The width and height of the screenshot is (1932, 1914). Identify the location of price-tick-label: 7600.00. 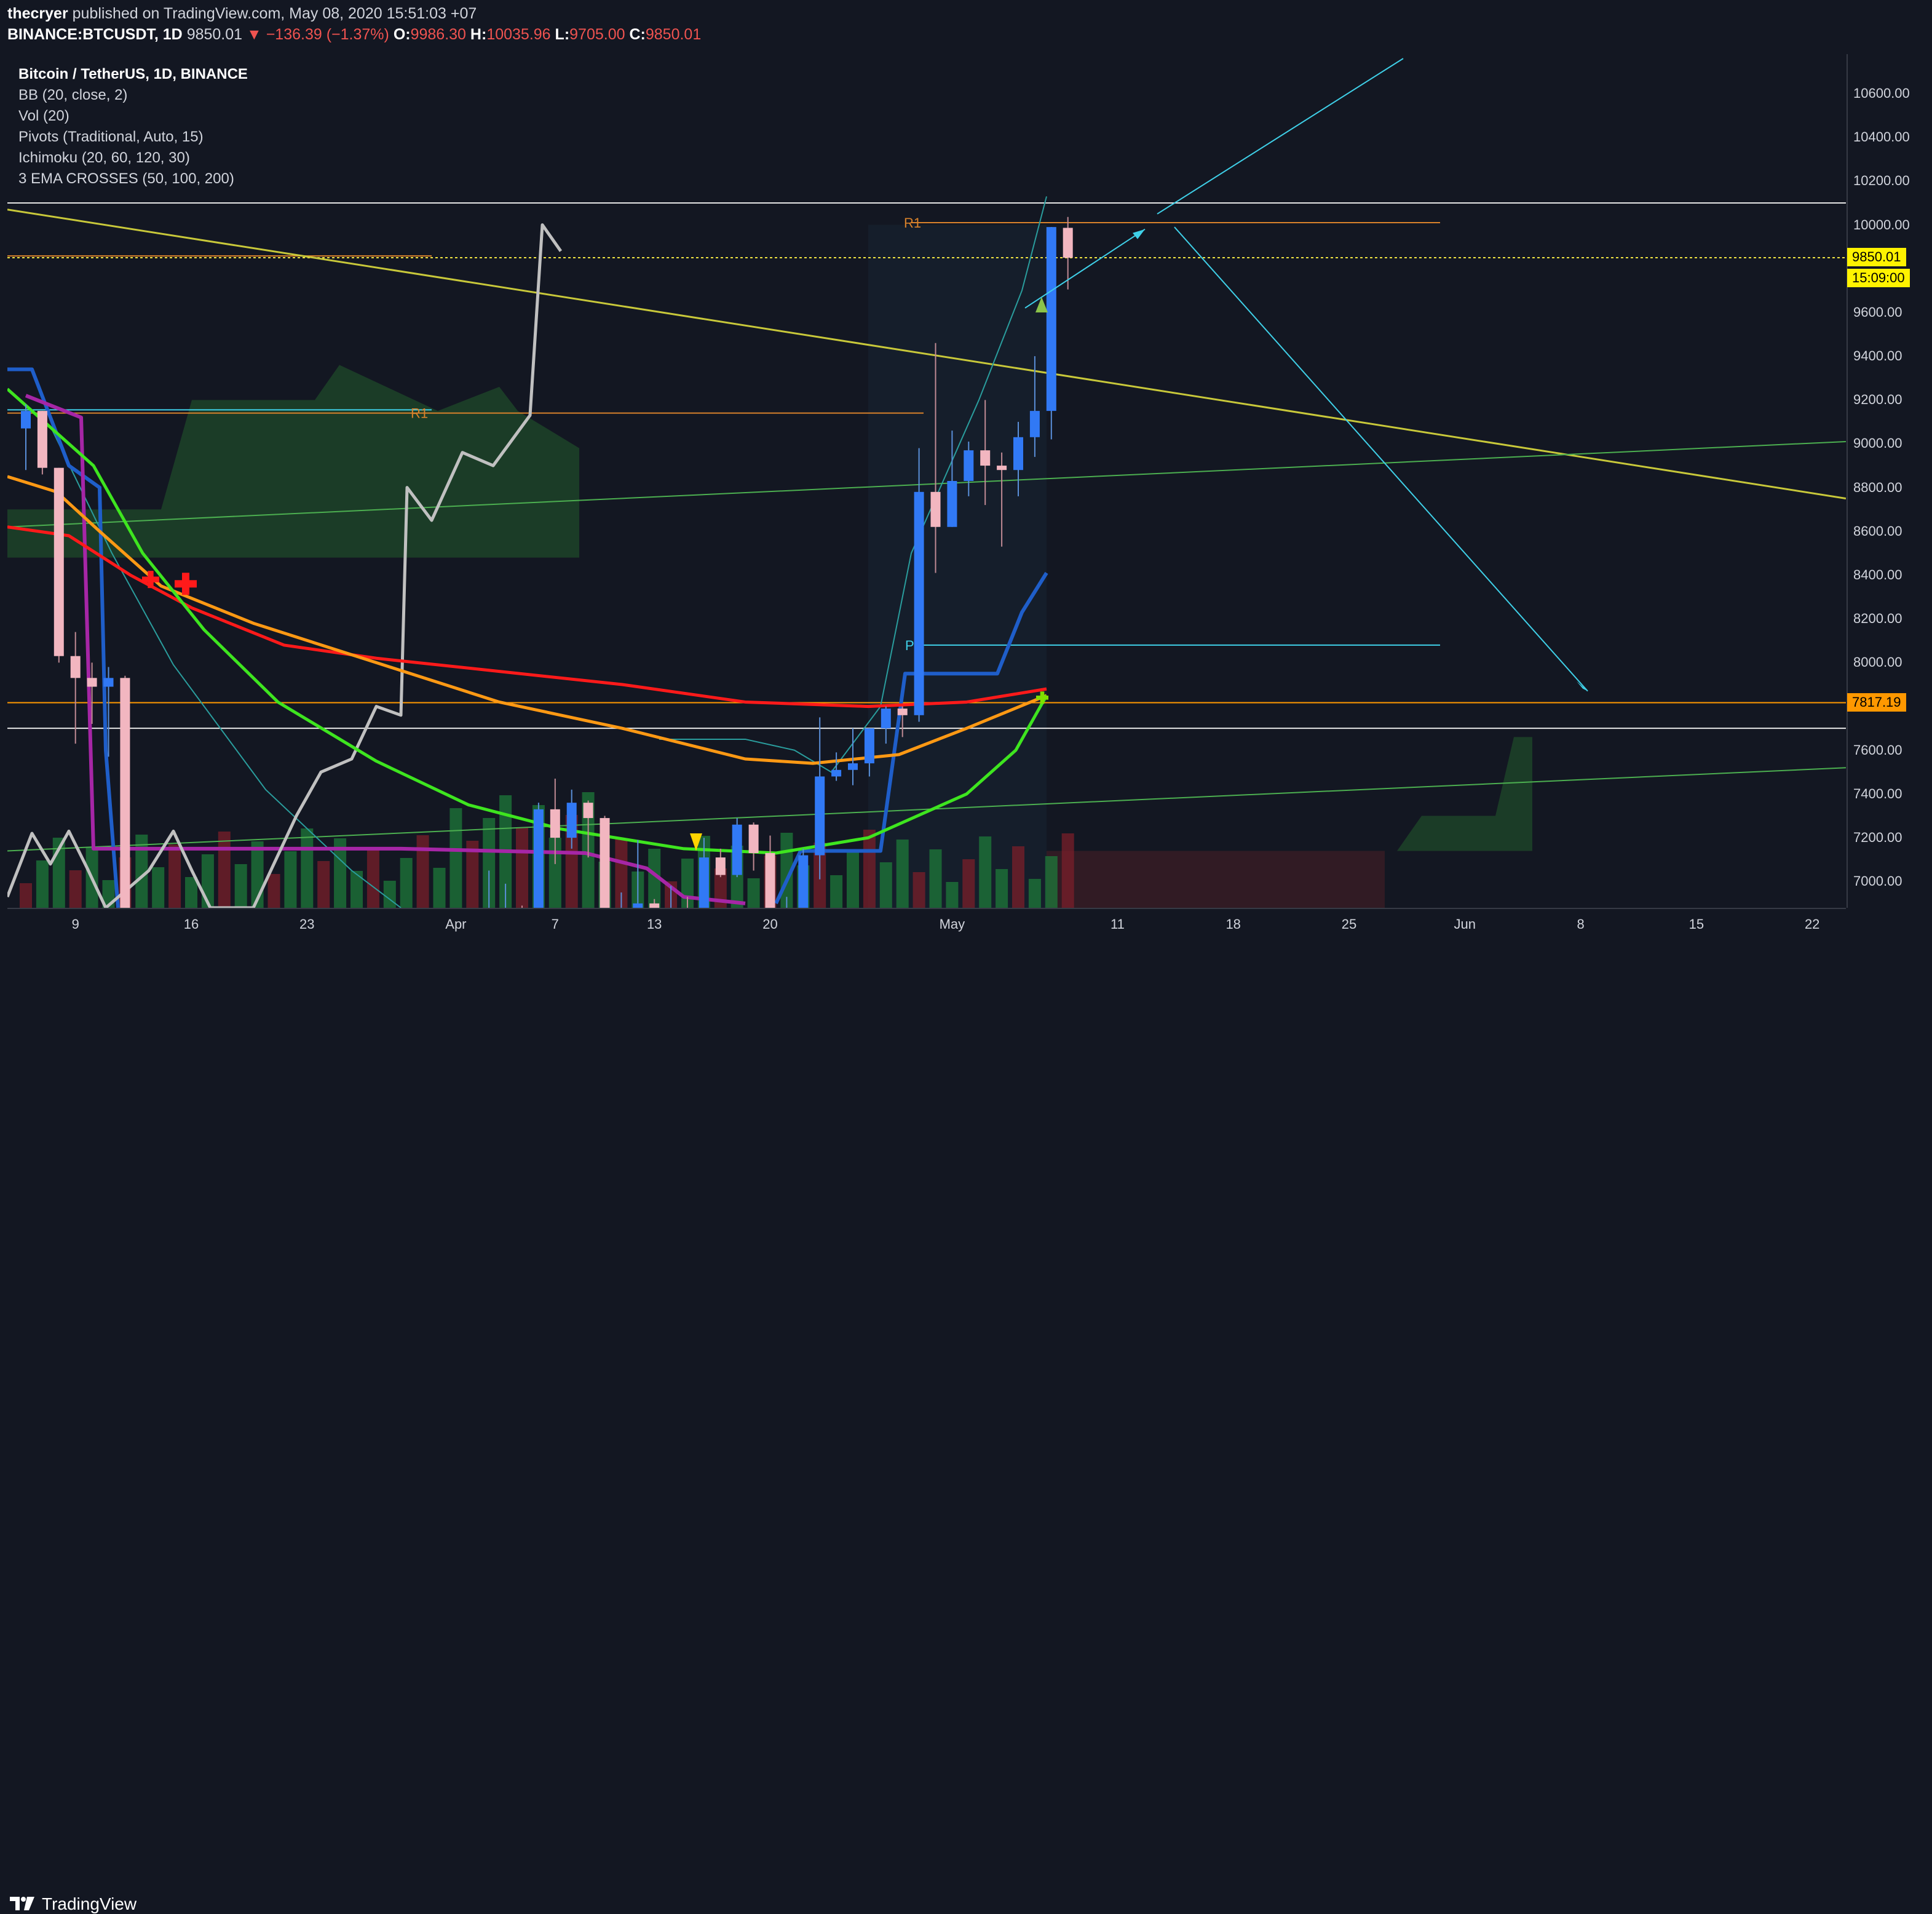
(1877, 750).